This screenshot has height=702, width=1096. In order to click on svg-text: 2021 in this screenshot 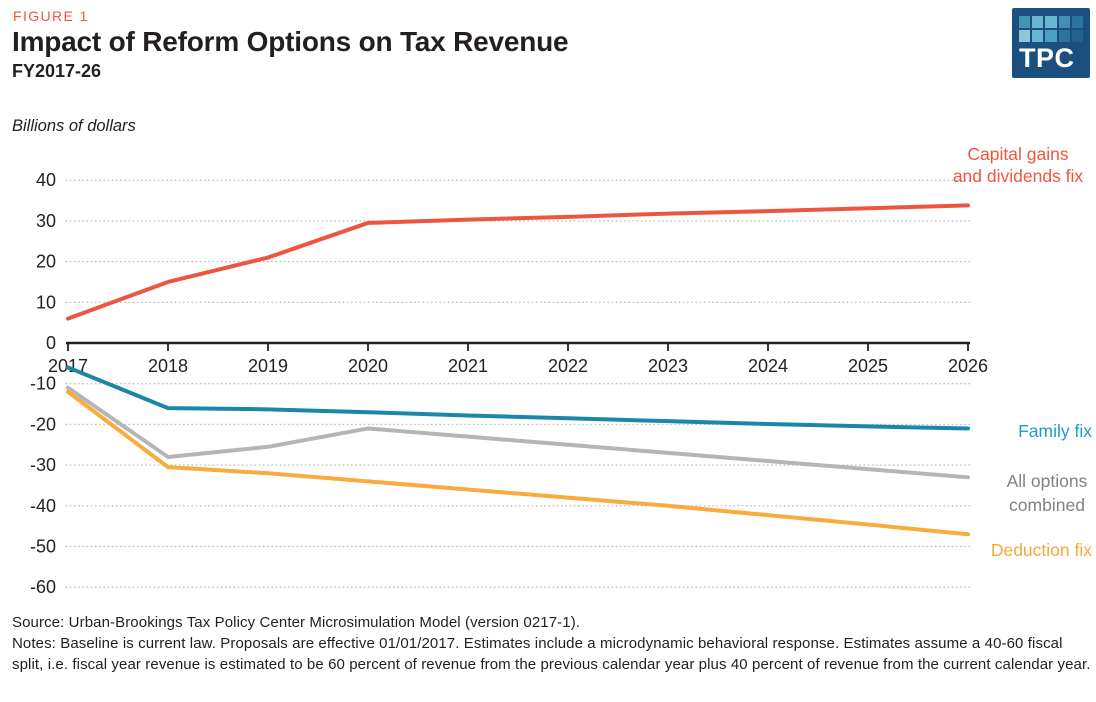, I will do `click(468, 366)`.